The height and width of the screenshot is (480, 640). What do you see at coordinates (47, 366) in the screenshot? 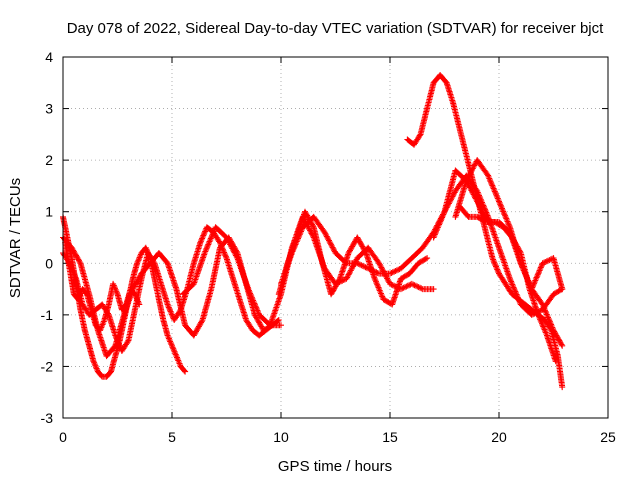
I see `y-tick-label: -2` at bounding box center [47, 366].